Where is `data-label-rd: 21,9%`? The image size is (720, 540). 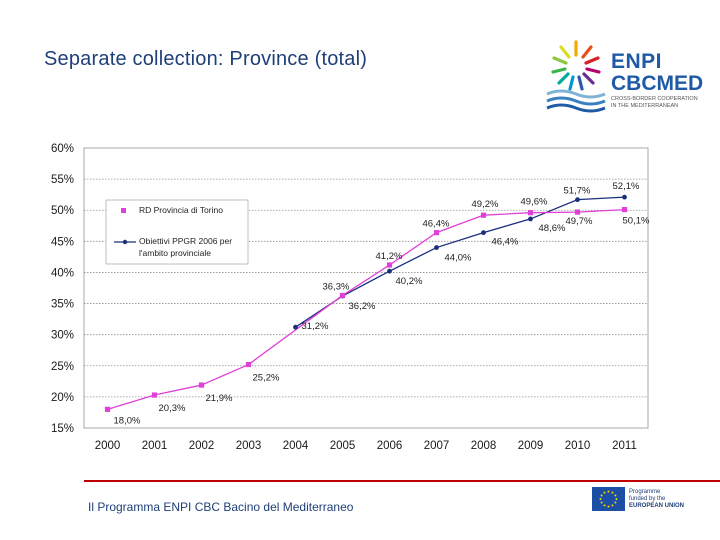 data-label-rd: 21,9% is located at coordinates (219, 398).